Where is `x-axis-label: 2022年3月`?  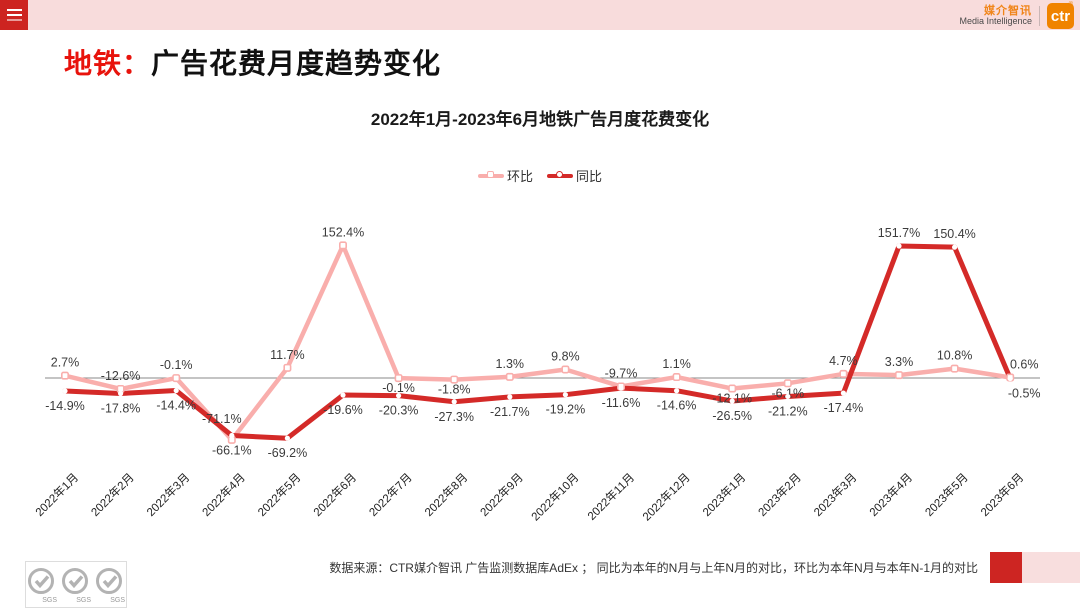
x-axis-label: 2022年3月 is located at coordinates (168, 494).